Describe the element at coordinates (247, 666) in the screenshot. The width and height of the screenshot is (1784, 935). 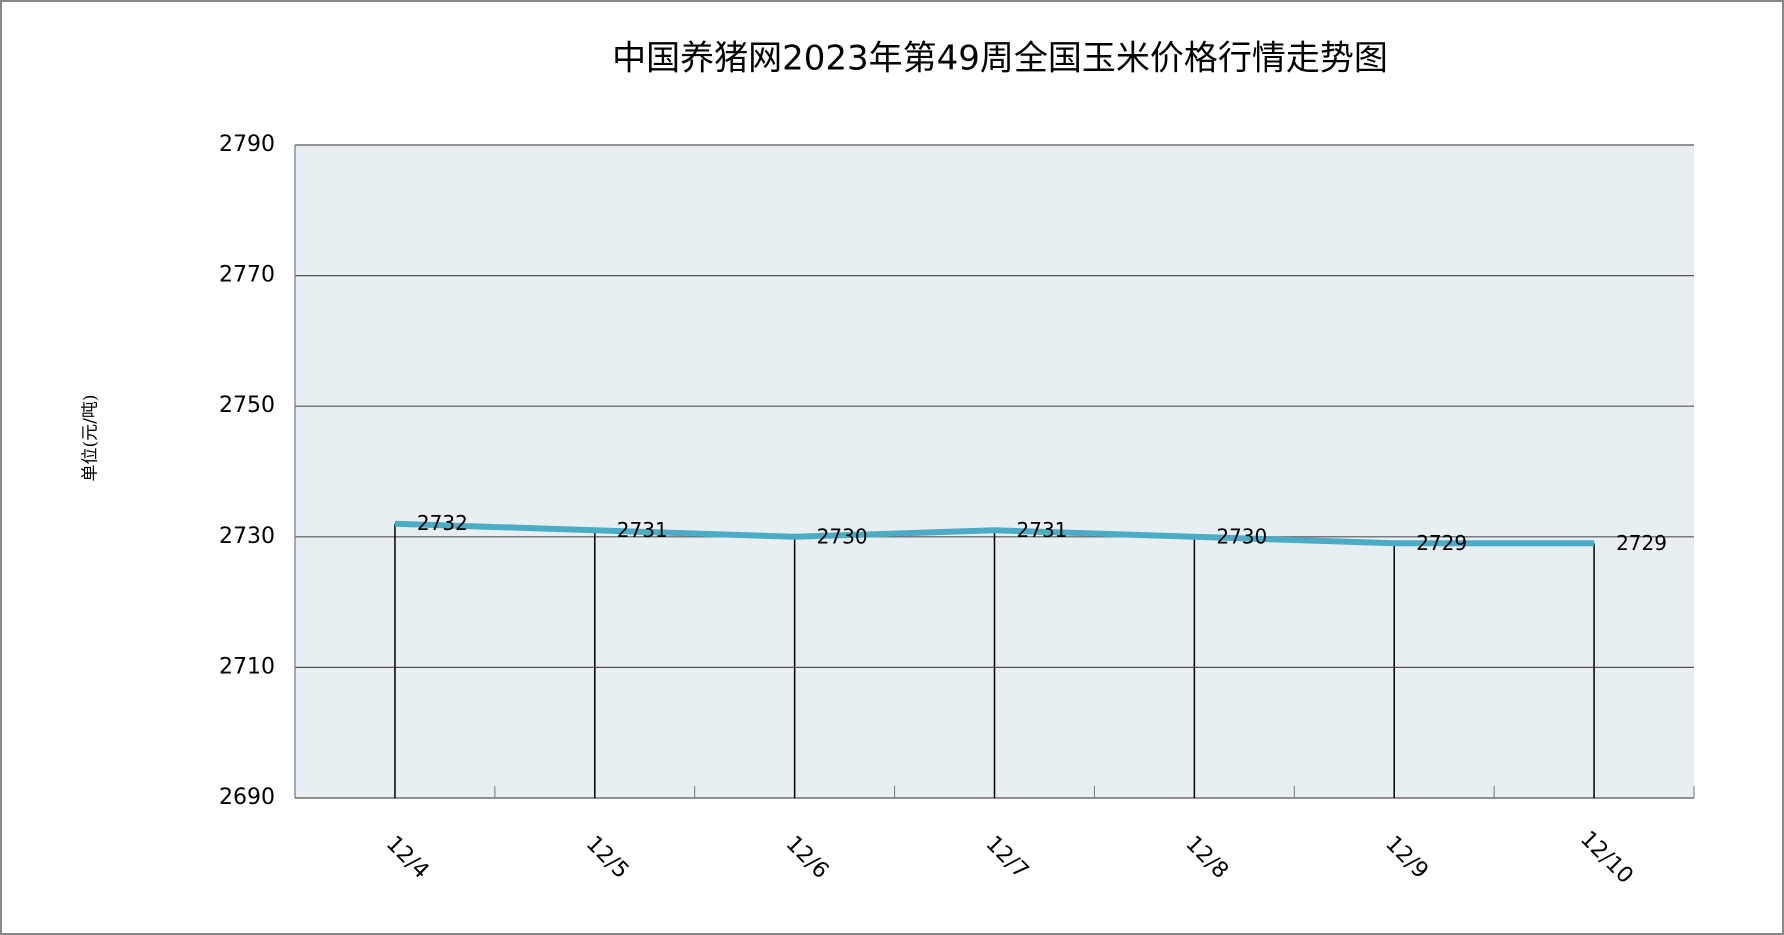
I see `y-tick-label: 2710` at that location.